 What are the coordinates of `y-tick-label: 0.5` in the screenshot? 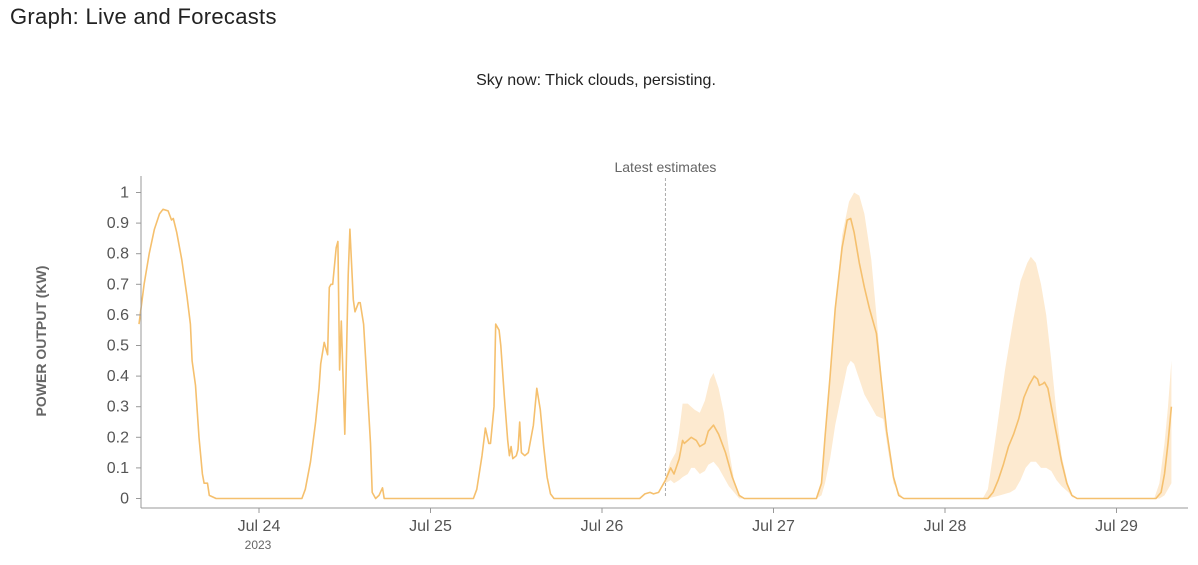 It's located at (118, 346).